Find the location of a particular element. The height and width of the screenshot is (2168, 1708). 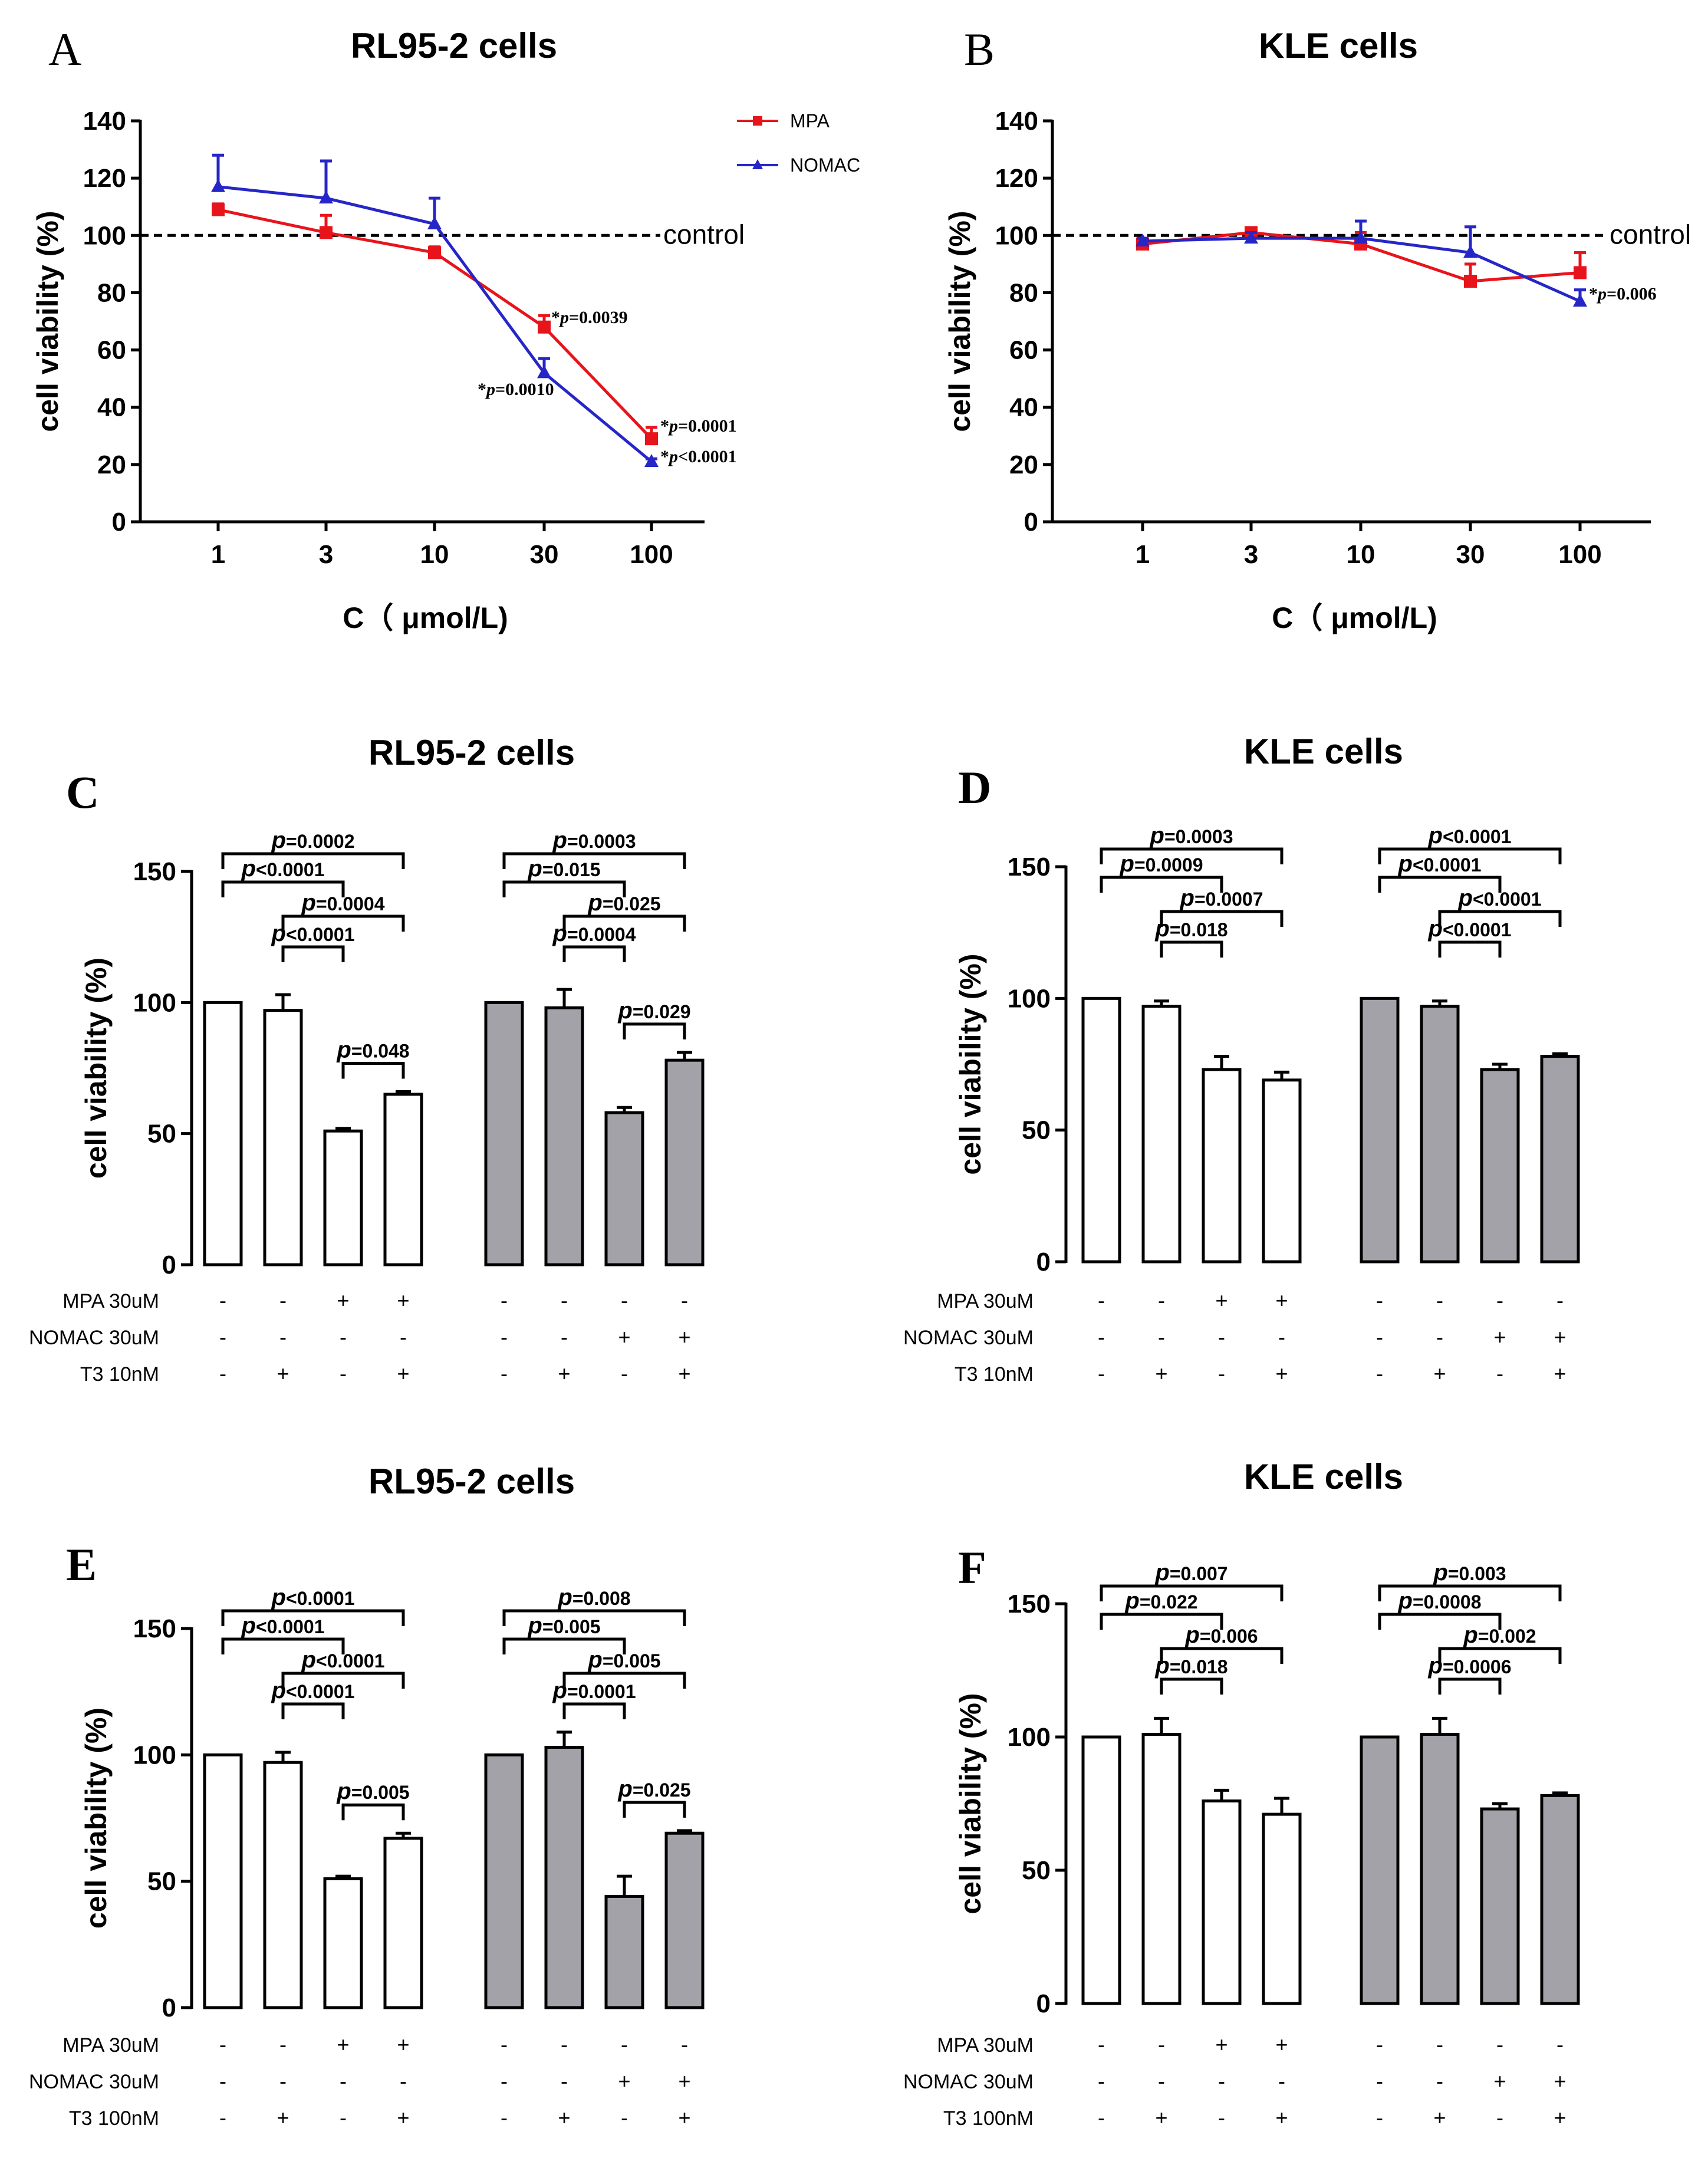

y-tick-label: 20 is located at coordinates (111, 464).